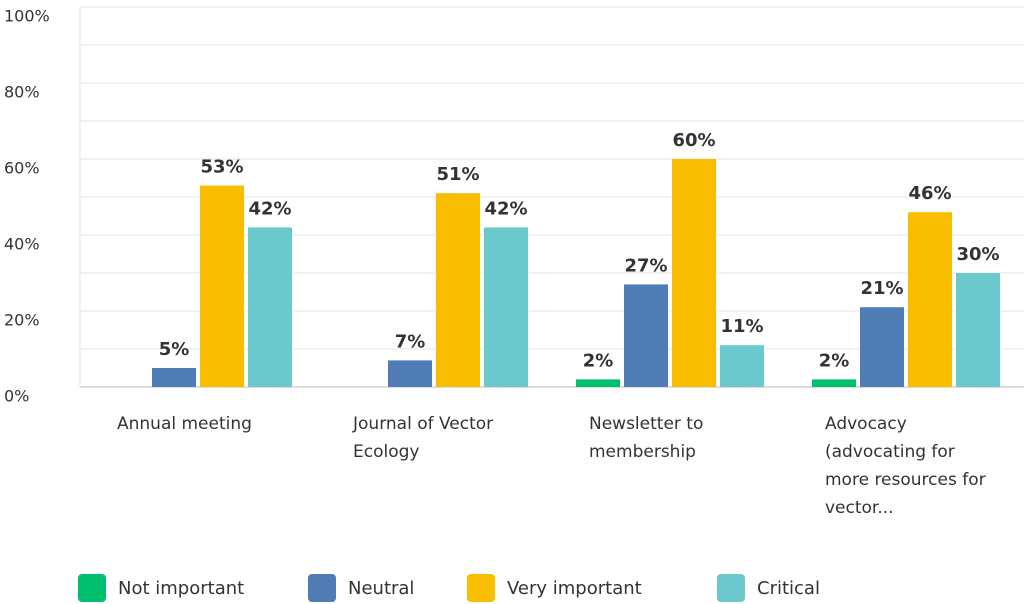 The height and width of the screenshot is (604, 1024). Describe the element at coordinates (184, 424) in the screenshot. I see `x-tick-label: Annual meeting` at that location.